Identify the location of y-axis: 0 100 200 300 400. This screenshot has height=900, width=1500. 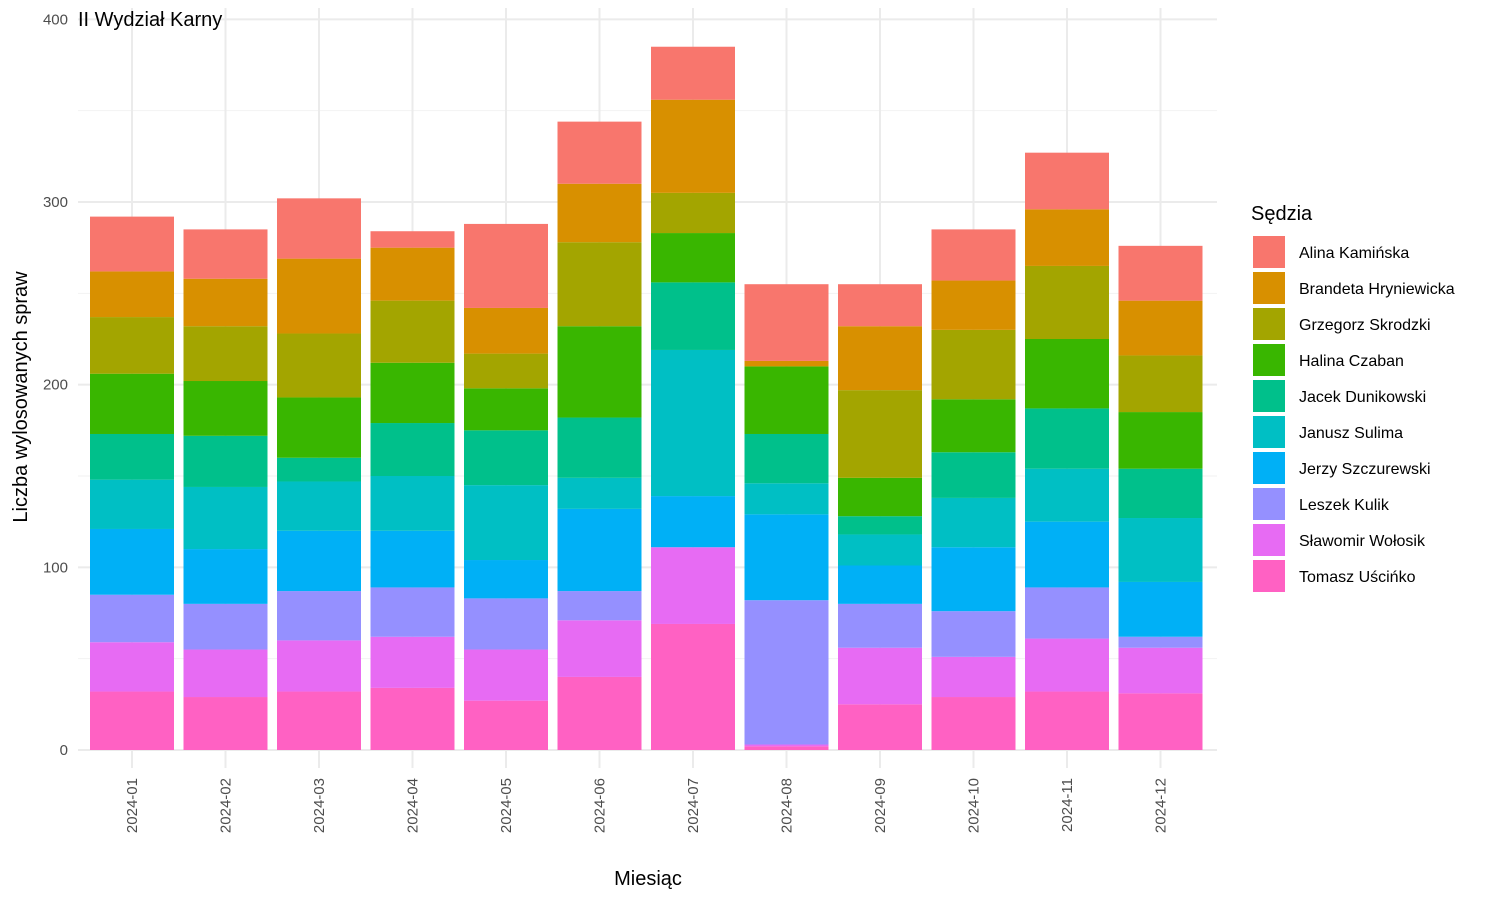
(55, 385).